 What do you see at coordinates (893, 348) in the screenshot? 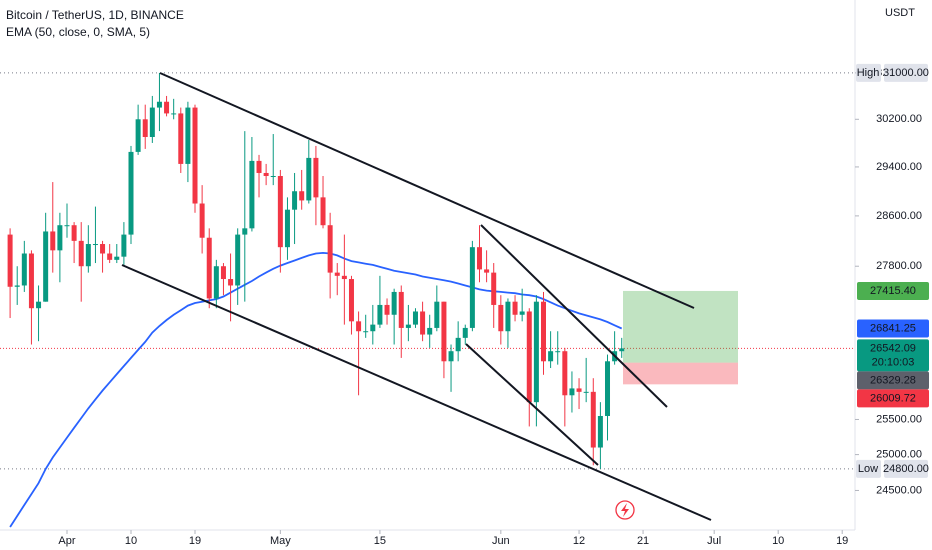
I see `current-price-label: 26542.09` at bounding box center [893, 348].